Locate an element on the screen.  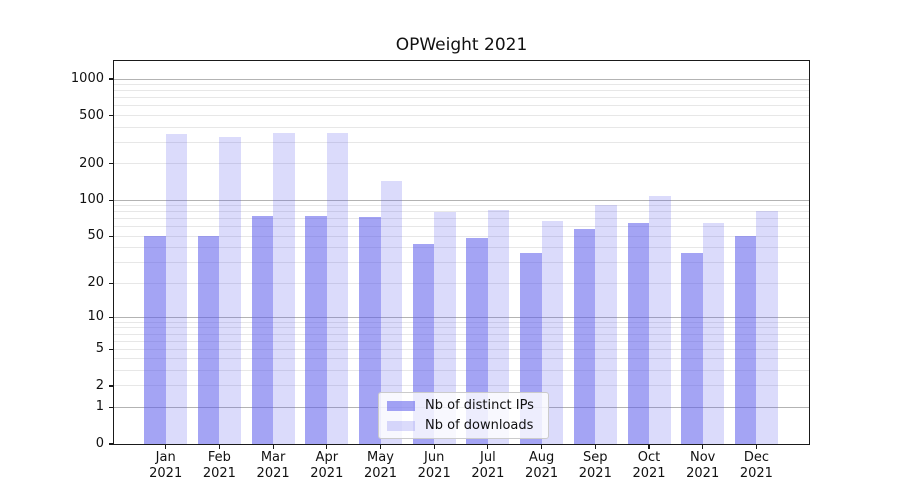
y-tick-label: 2 is located at coordinates (99, 385).